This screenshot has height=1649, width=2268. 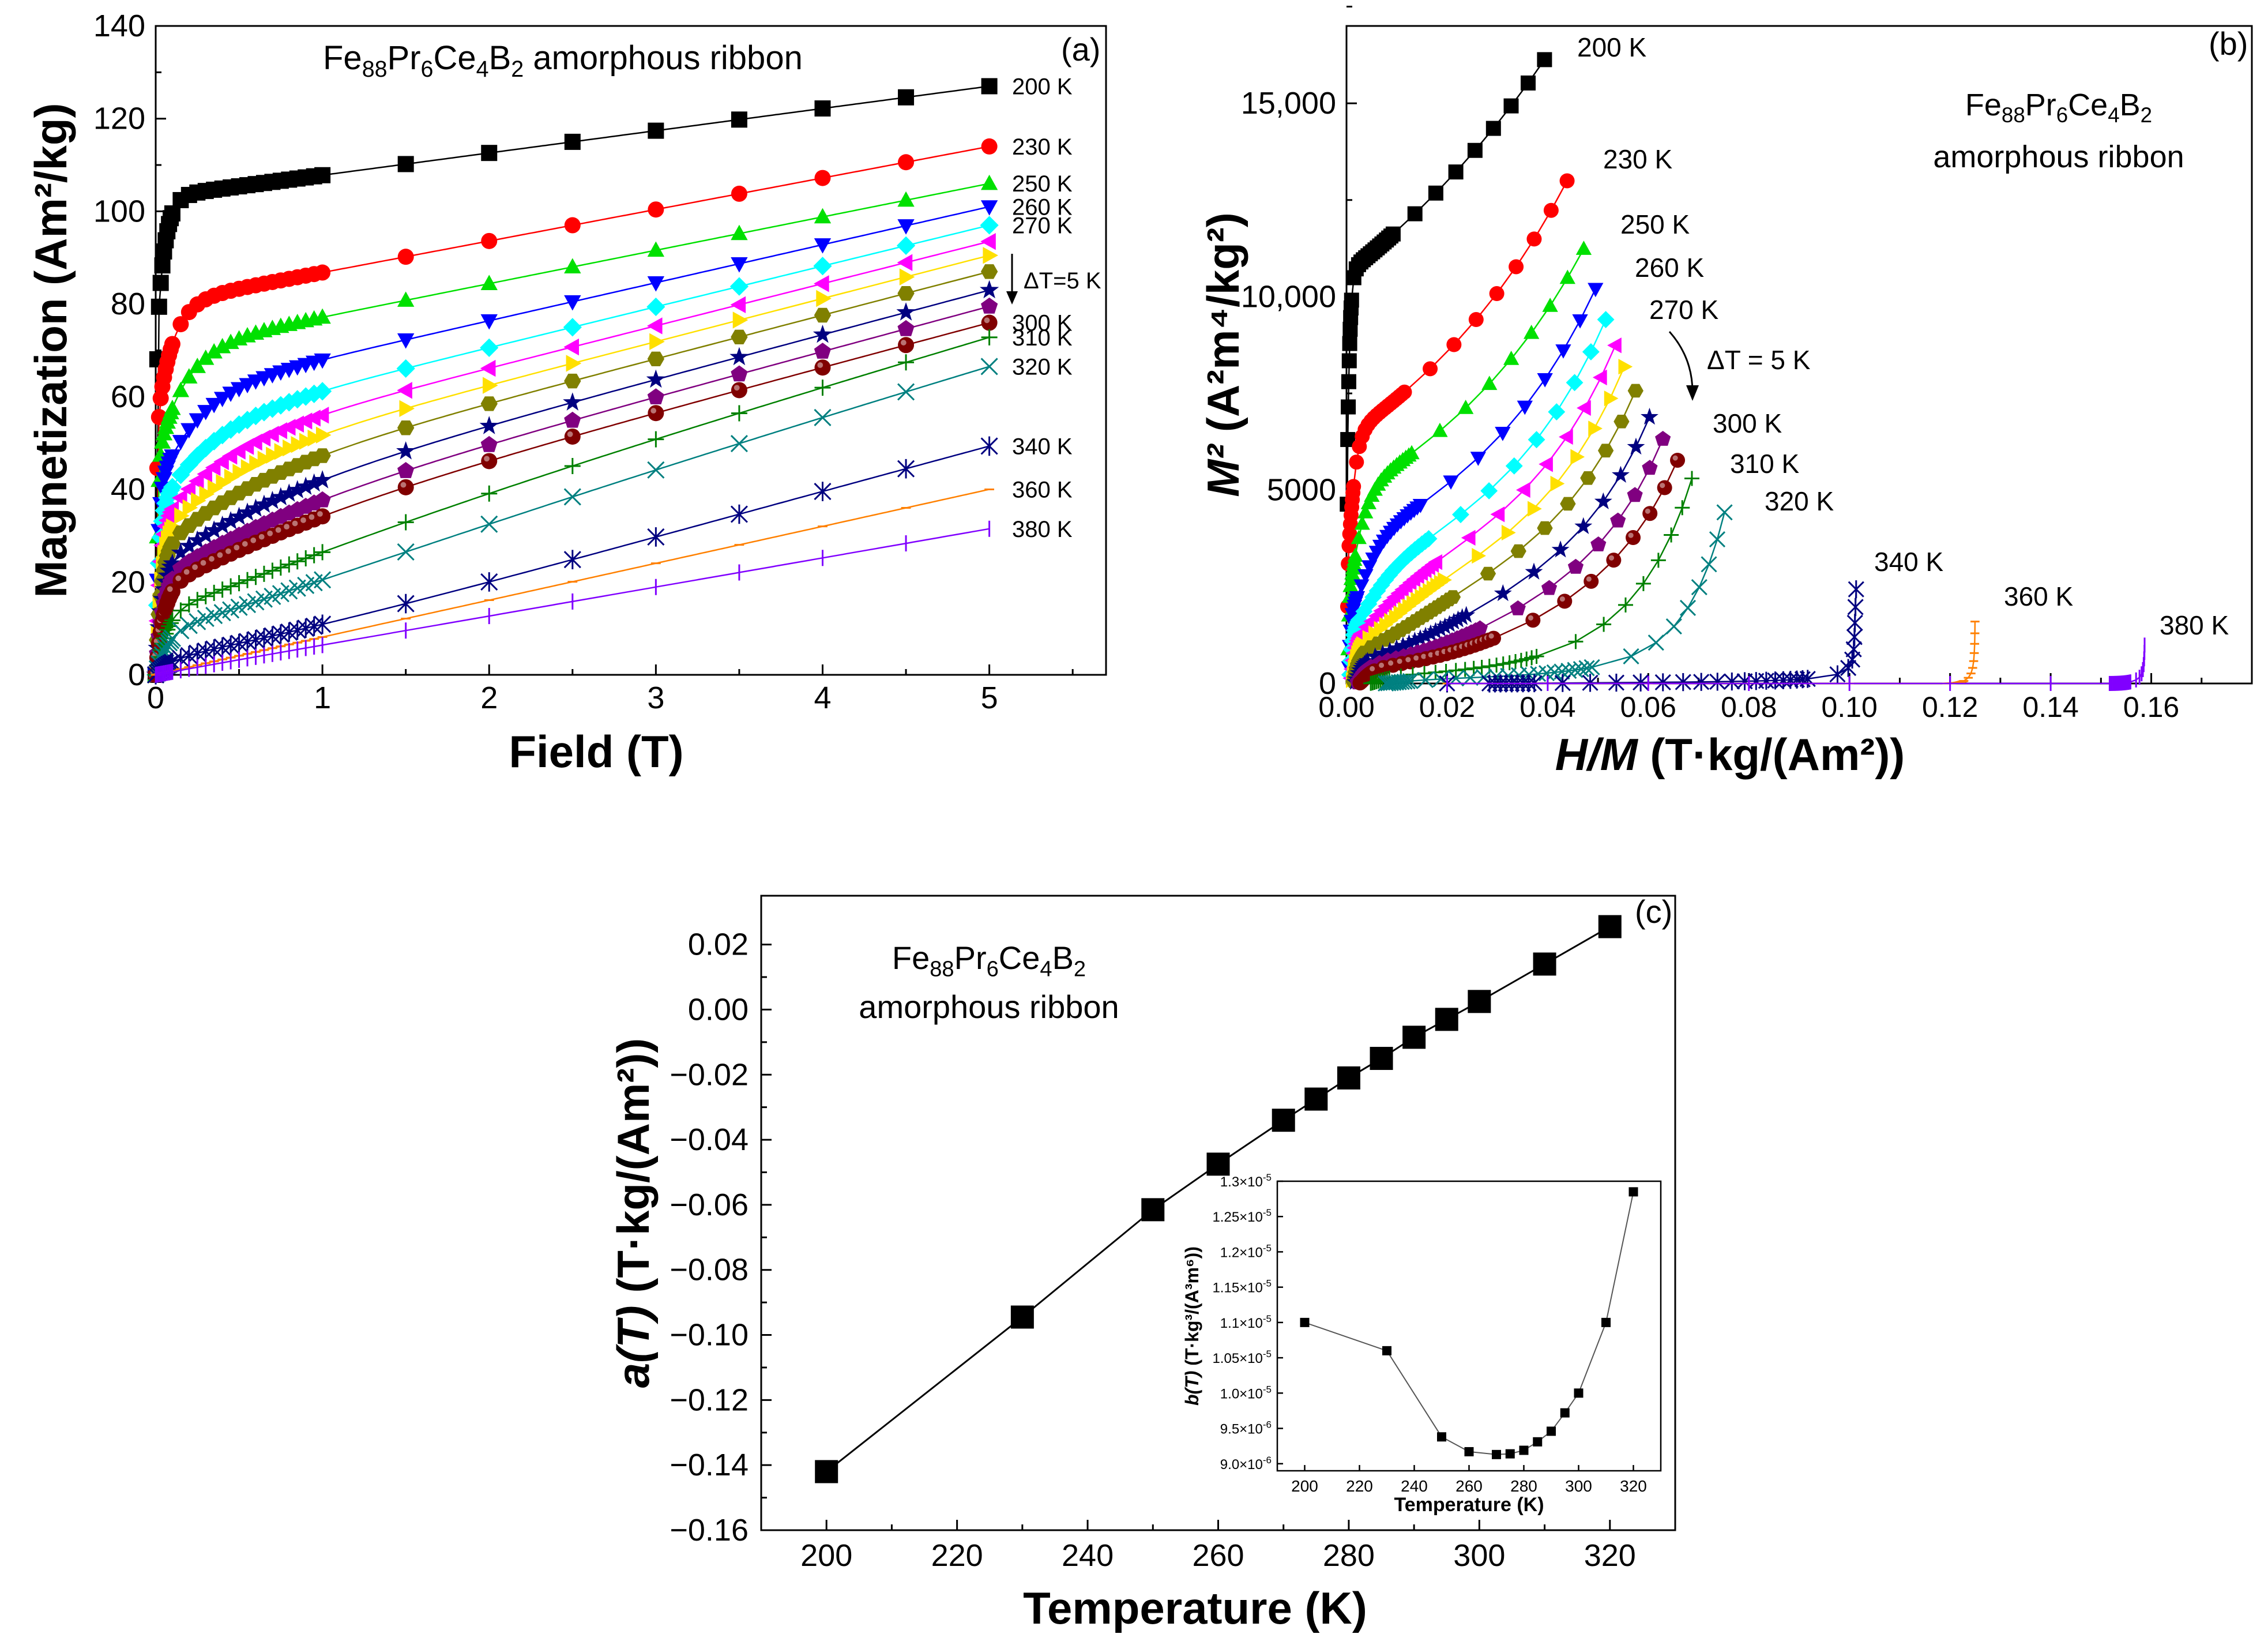 I want to click on y-tick-label: −0.16, so click(x=709, y=1530).